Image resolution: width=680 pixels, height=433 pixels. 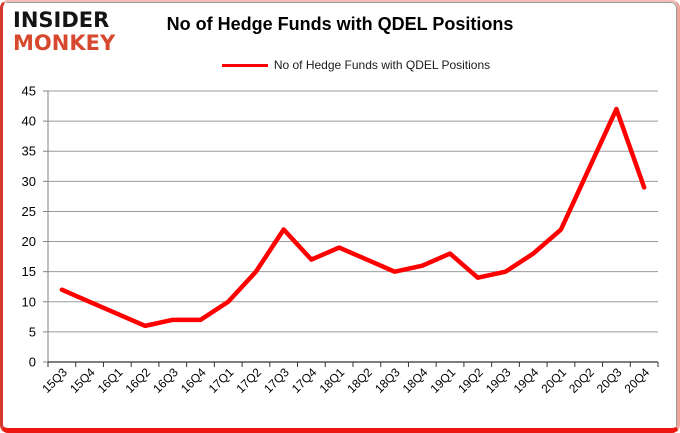 What do you see at coordinates (29, 227) in the screenshot?
I see `y-axis-labels: 0 5 10 15 20 25 30 35 40 45` at bounding box center [29, 227].